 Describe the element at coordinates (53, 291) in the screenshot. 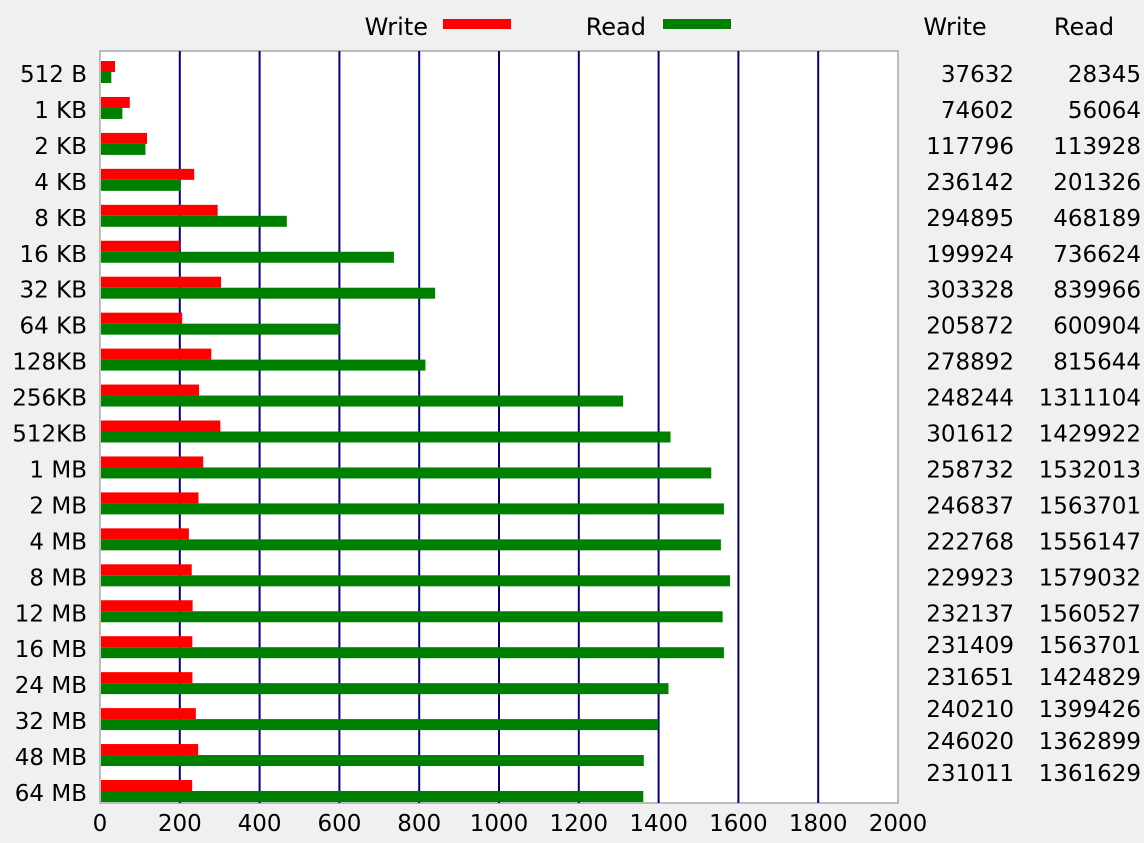

I see `category-label: 32 KB` at that location.